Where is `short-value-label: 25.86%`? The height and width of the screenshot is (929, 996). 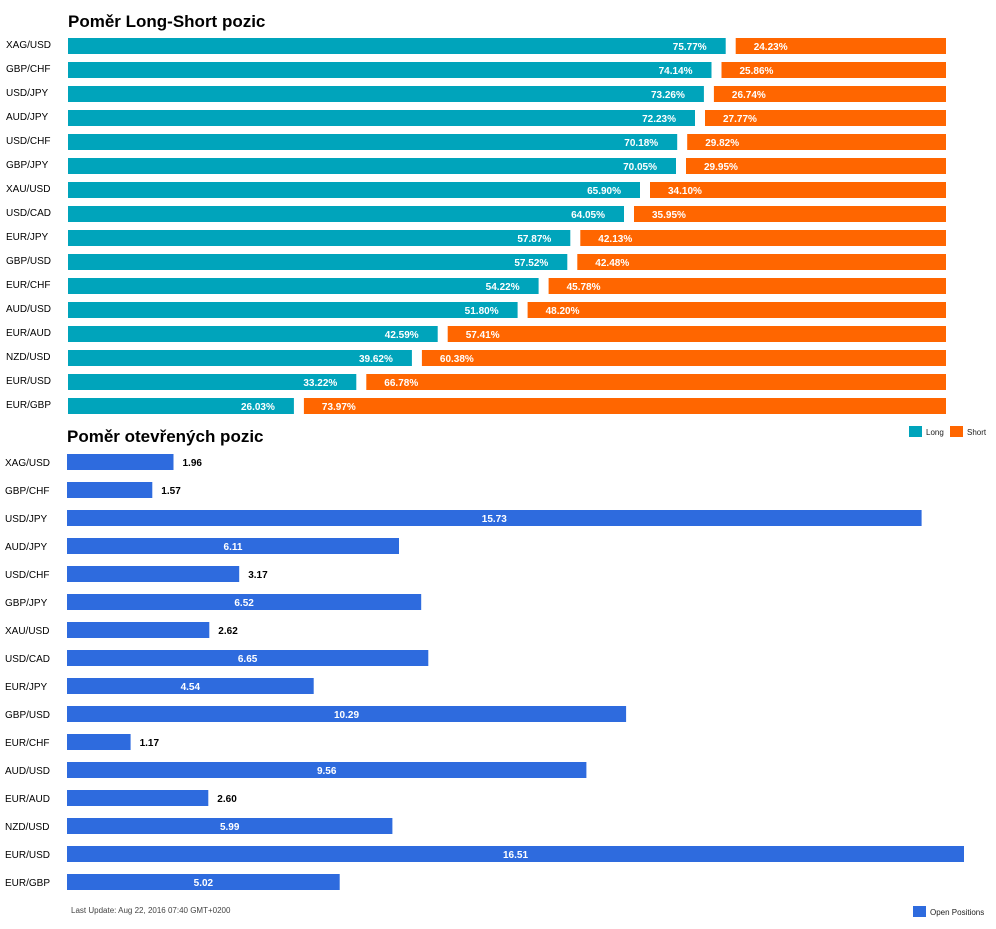 short-value-label: 25.86% is located at coordinates (757, 71).